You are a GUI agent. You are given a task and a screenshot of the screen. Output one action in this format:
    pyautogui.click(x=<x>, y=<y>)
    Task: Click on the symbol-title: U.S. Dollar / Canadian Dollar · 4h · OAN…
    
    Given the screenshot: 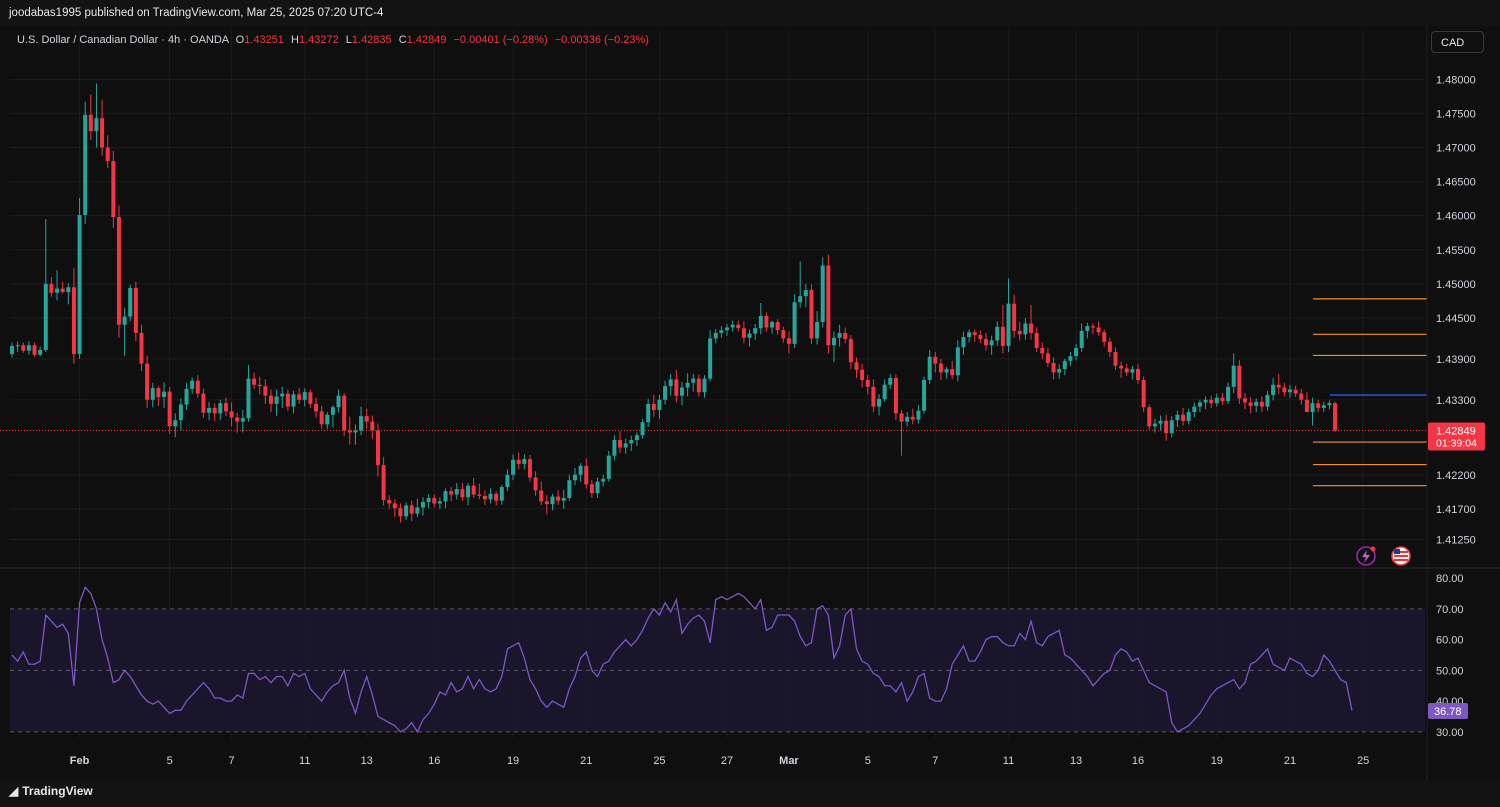 What is the action you would take?
    pyautogui.click(x=123, y=40)
    